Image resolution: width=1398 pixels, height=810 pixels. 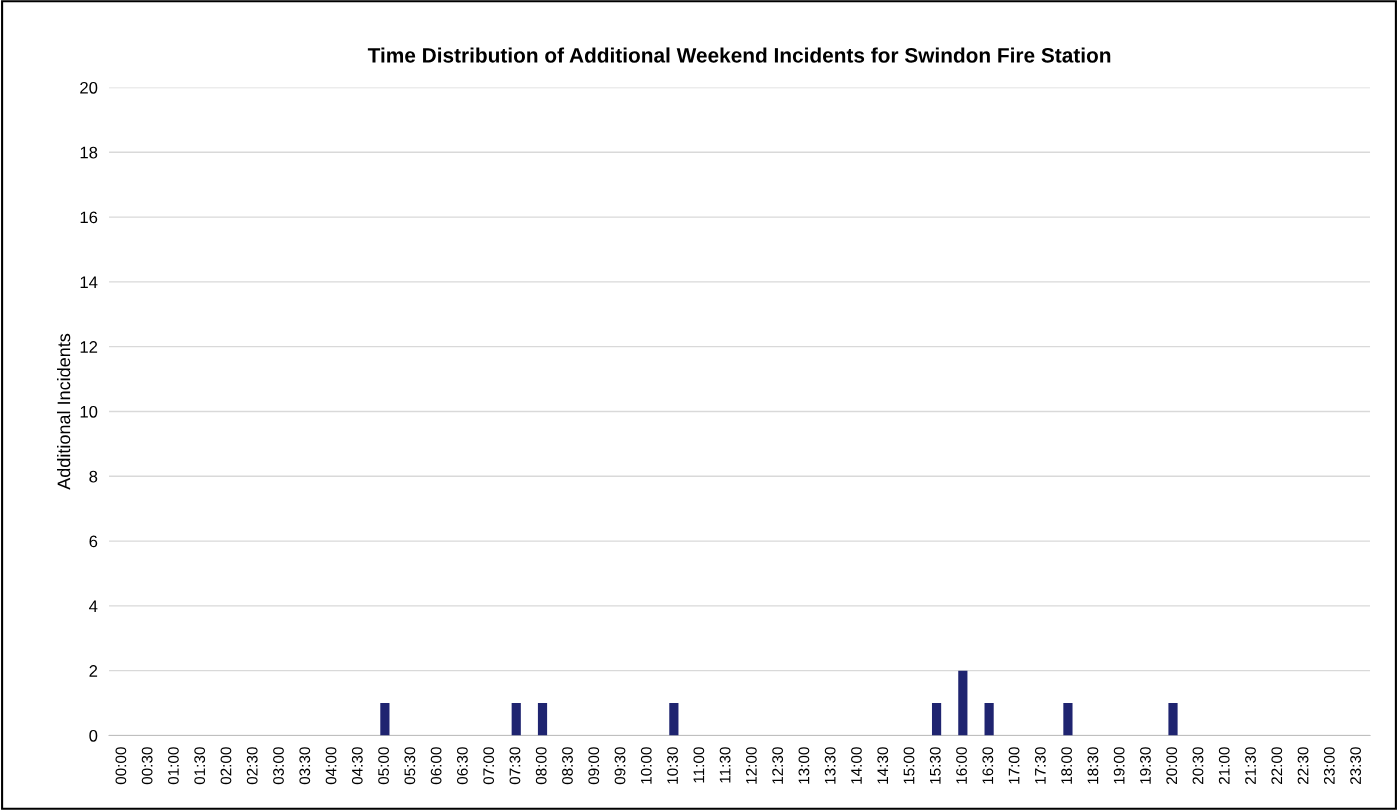 What do you see at coordinates (383, 766) in the screenshot?
I see `x-tick-label: 05:00` at bounding box center [383, 766].